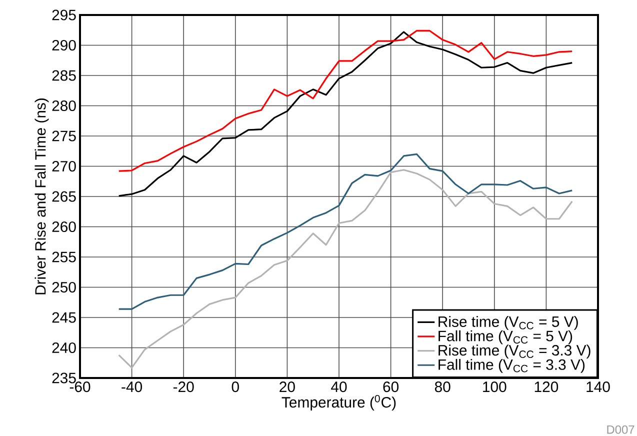 This screenshot has width=637, height=436. I want to click on y-tick-label: 235, so click(64, 378).